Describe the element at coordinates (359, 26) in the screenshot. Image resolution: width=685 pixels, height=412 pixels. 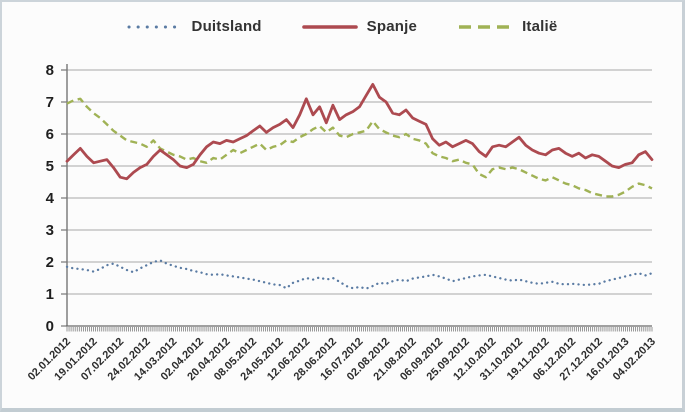
I see `legend-item-spanje: Spanje` at that location.